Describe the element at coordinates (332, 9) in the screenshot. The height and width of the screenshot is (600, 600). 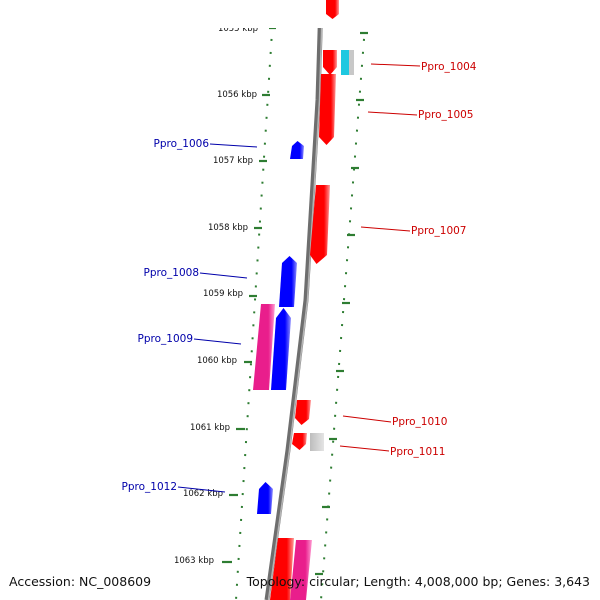
I see `gene-top-forward` at that location.